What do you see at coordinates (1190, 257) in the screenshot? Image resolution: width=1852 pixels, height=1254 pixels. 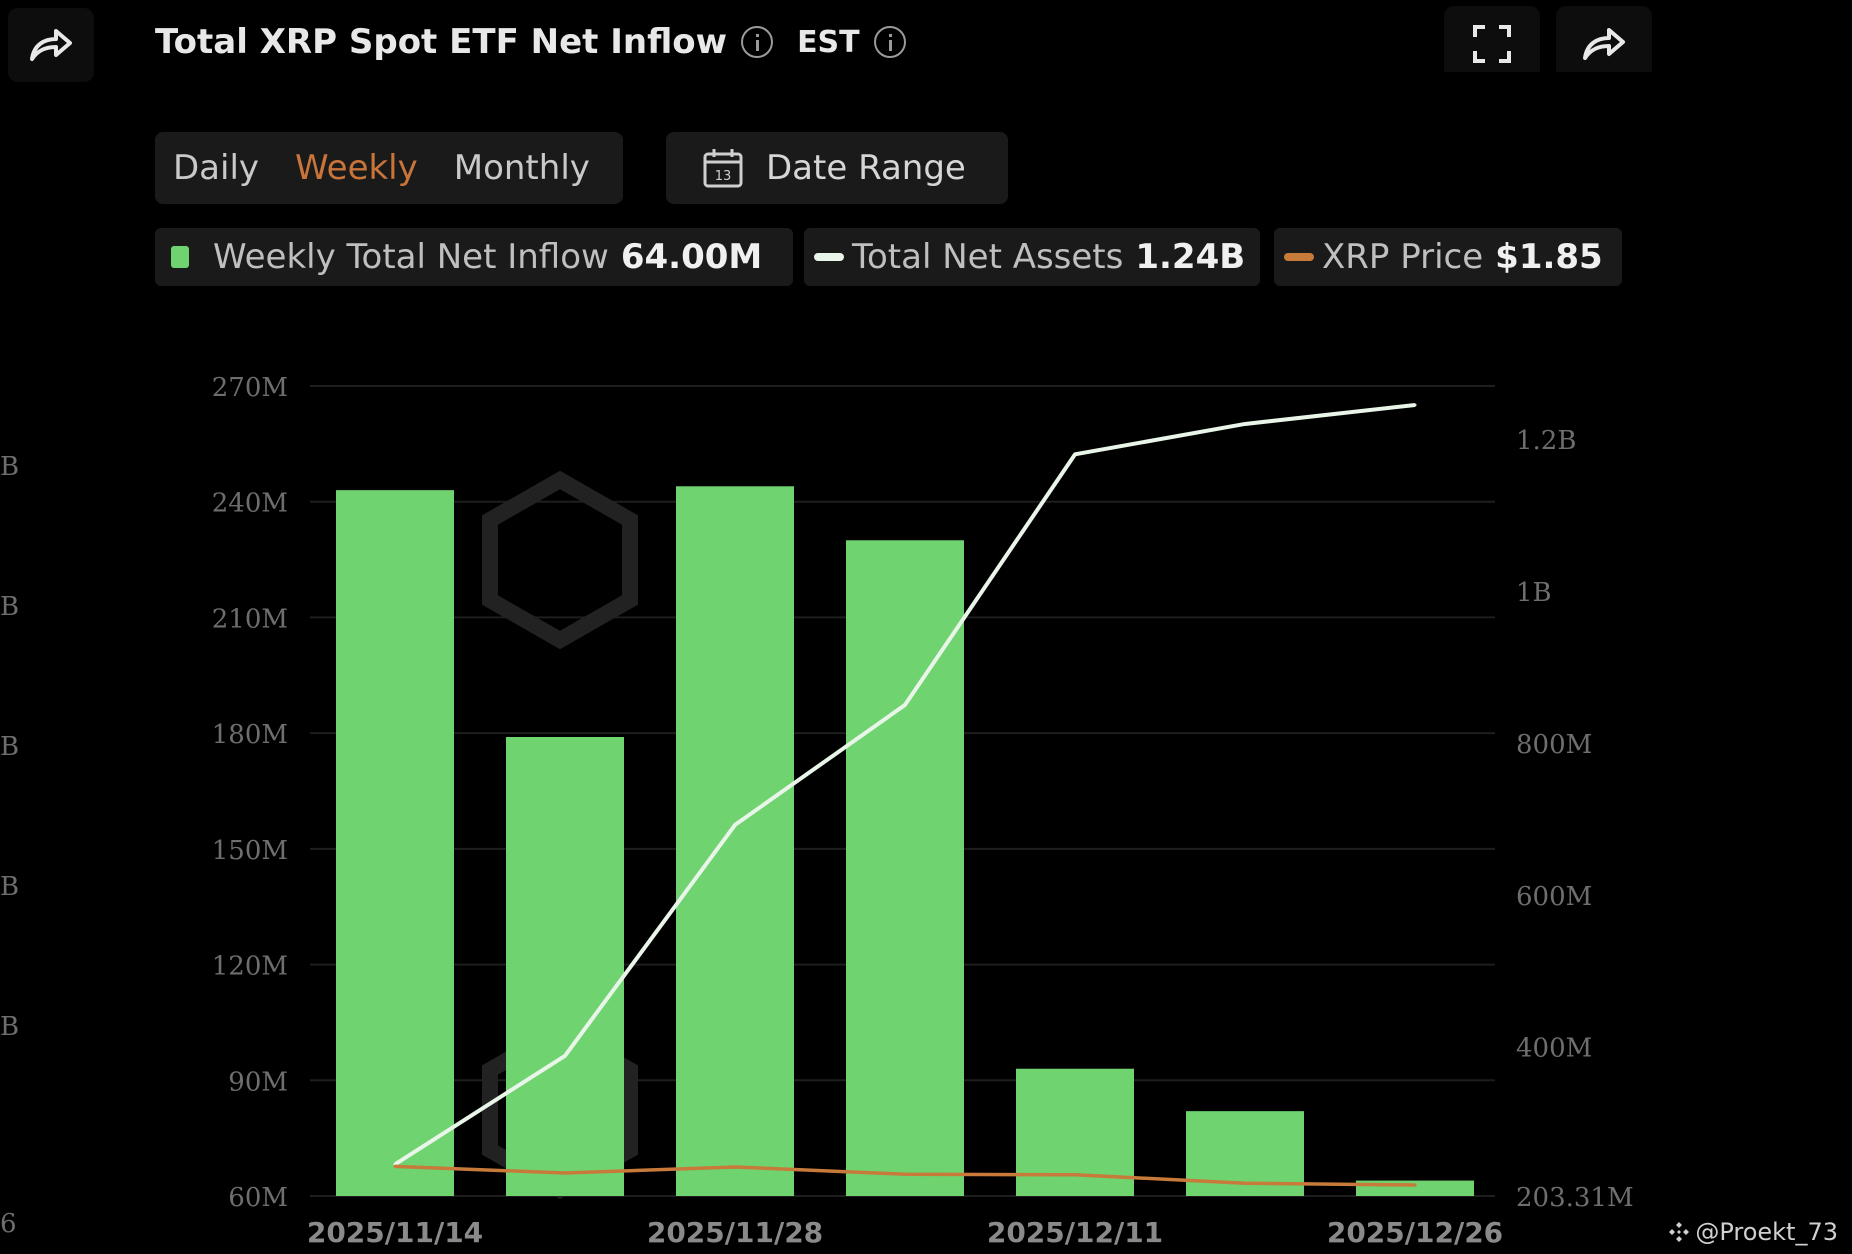 I see `legend-assets-value: 1.24B` at bounding box center [1190, 257].